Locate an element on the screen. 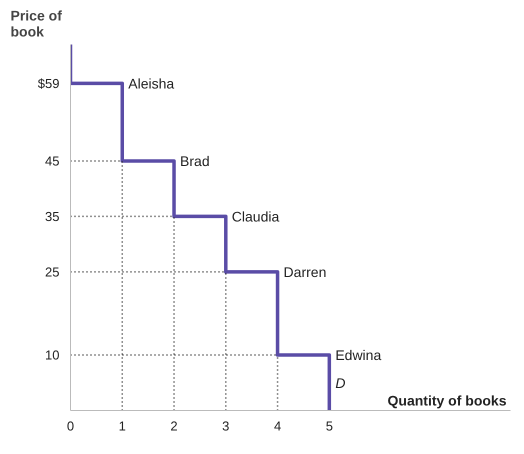 This screenshot has width=524, height=454. y-axis-title: Price of book is located at coordinates (36, 24).